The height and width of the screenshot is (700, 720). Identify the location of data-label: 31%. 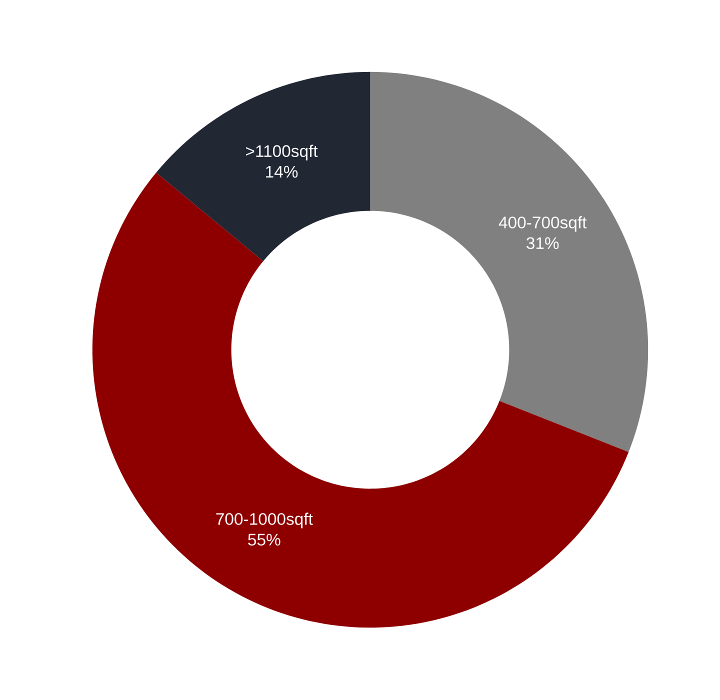
(542, 243).